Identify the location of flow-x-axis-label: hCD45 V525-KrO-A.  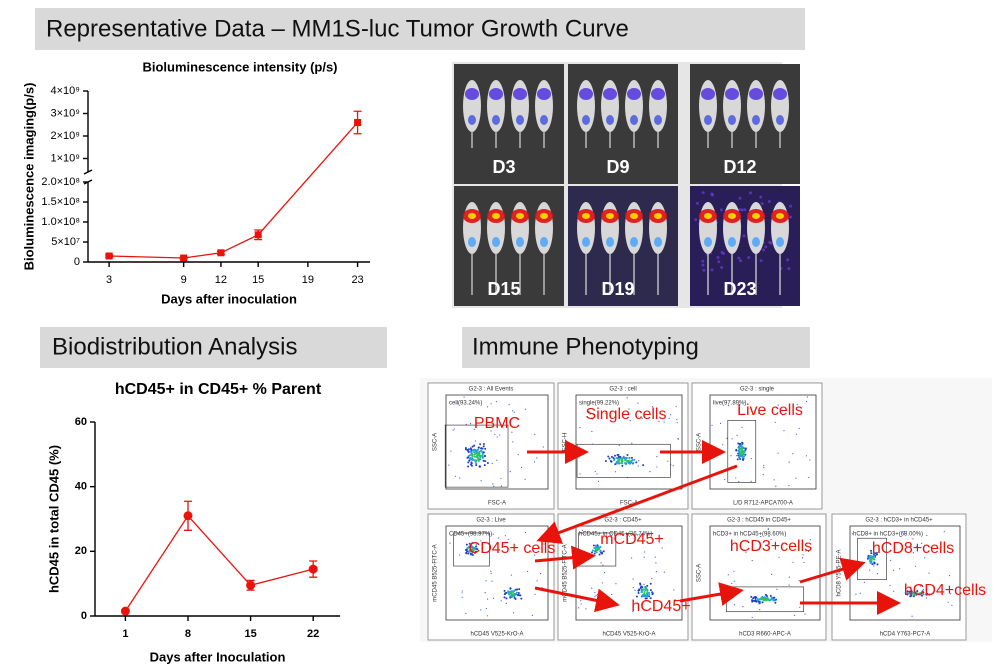
(628, 635).